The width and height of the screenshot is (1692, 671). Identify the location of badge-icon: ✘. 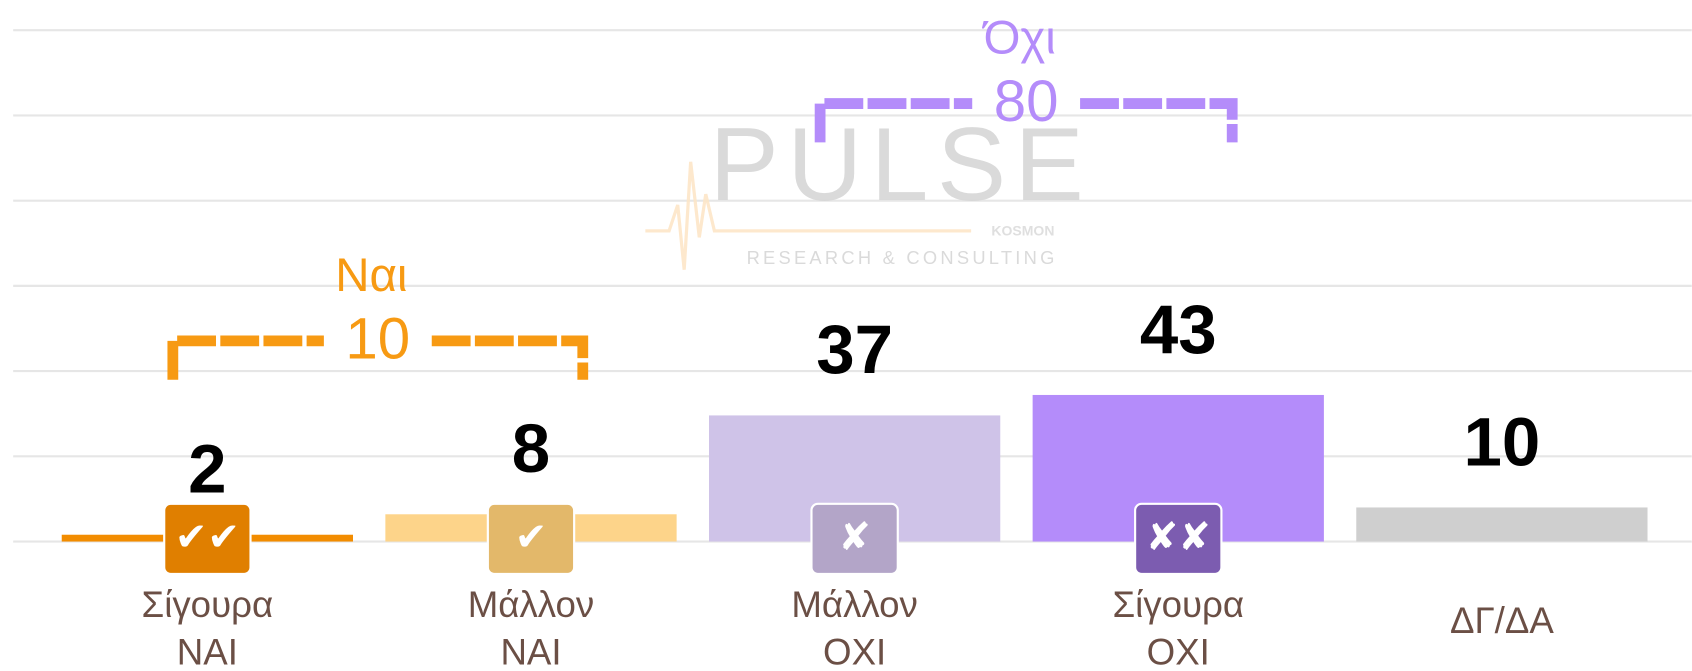
(854, 537).